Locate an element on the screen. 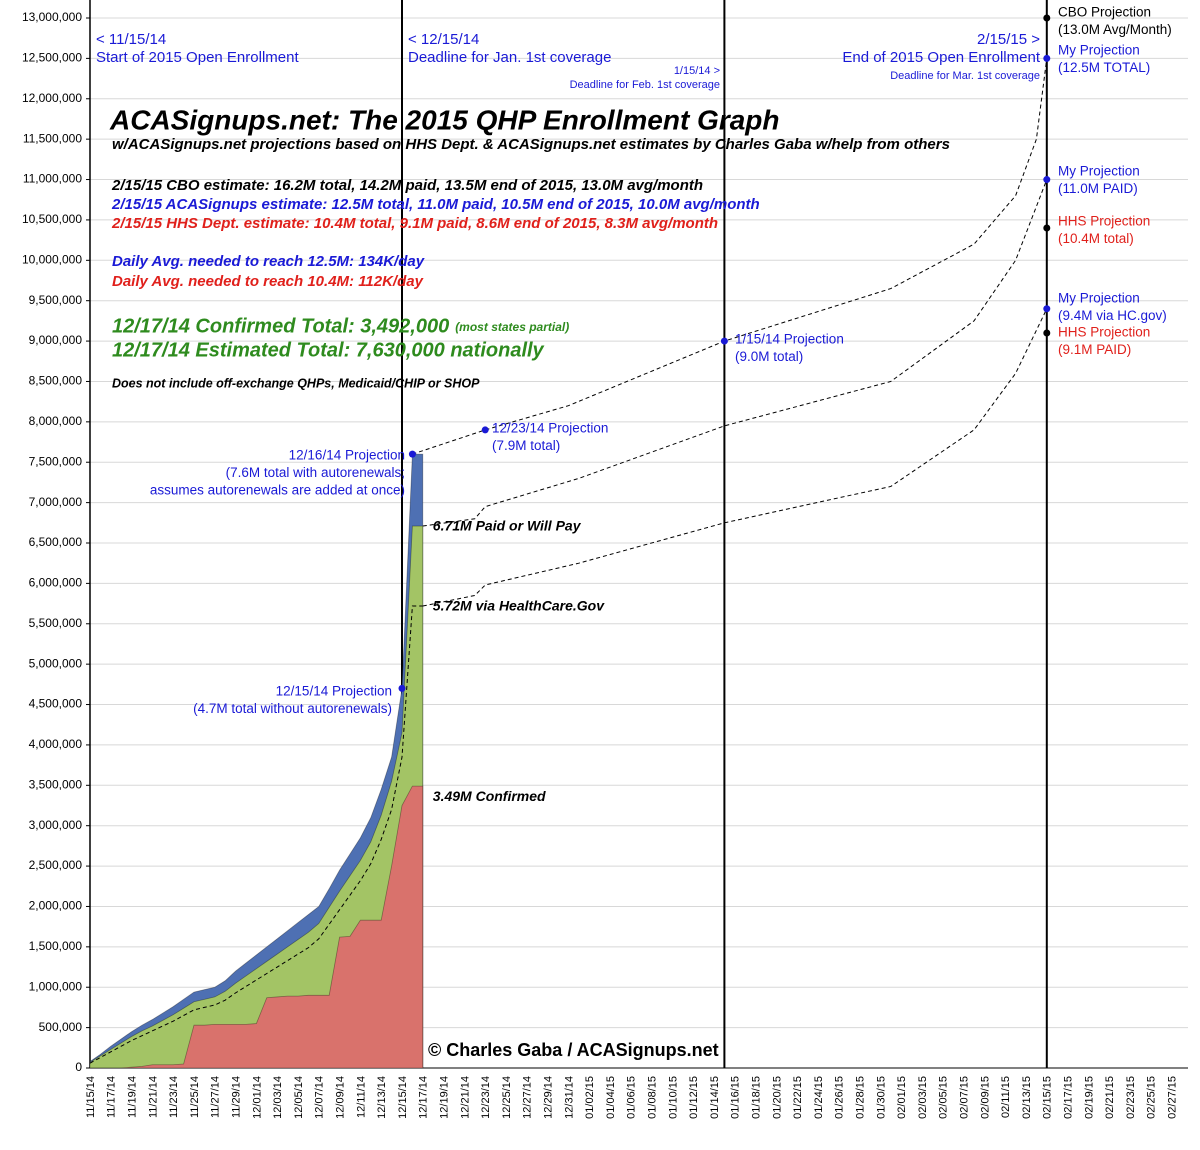 Image resolution: width=1200 pixels, height=1150 pixels. x-tick-label: 01/26/15 is located at coordinates (840, 1097).